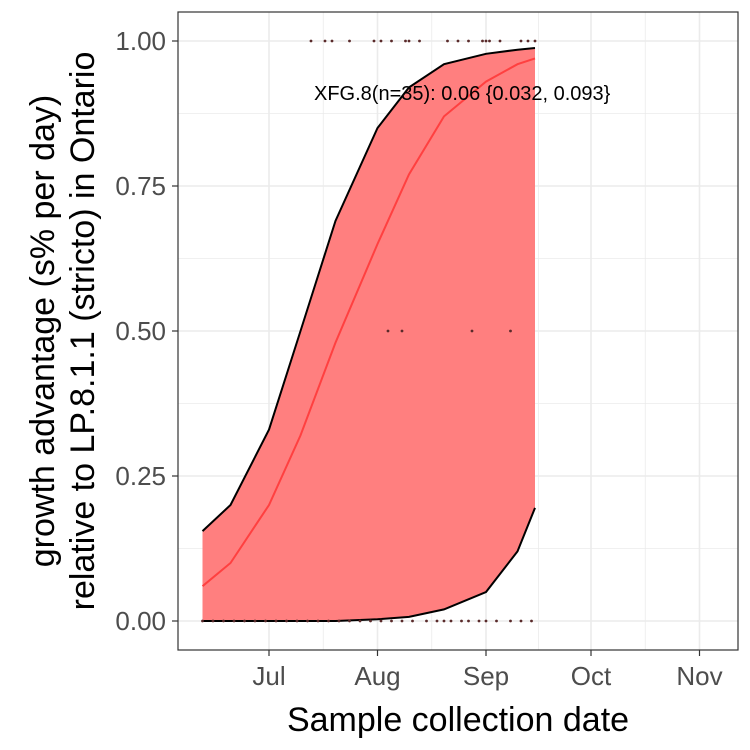 The width and height of the screenshot is (750, 750). I want to click on y-axis-title-line-1: growth advantage (s% per day), so click(43, 331).